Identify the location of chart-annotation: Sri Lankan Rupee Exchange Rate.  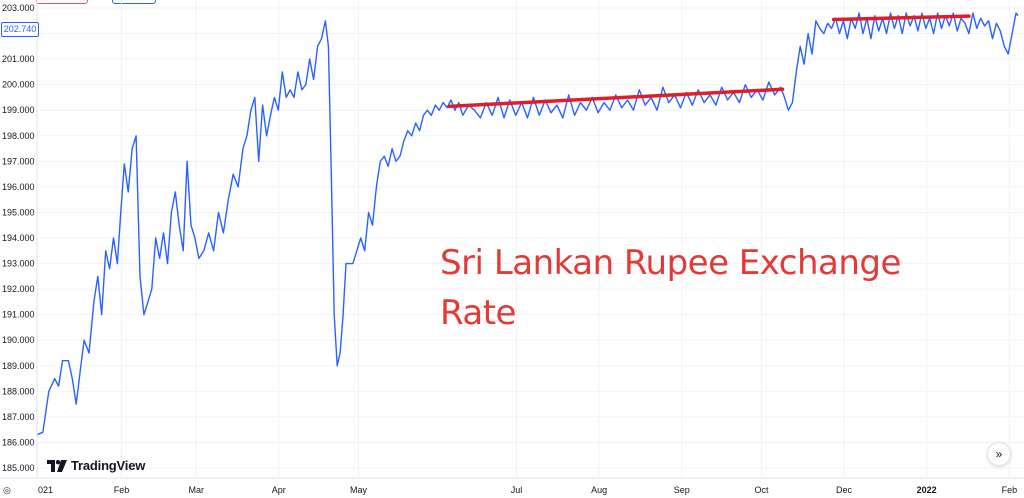
(700, 288).